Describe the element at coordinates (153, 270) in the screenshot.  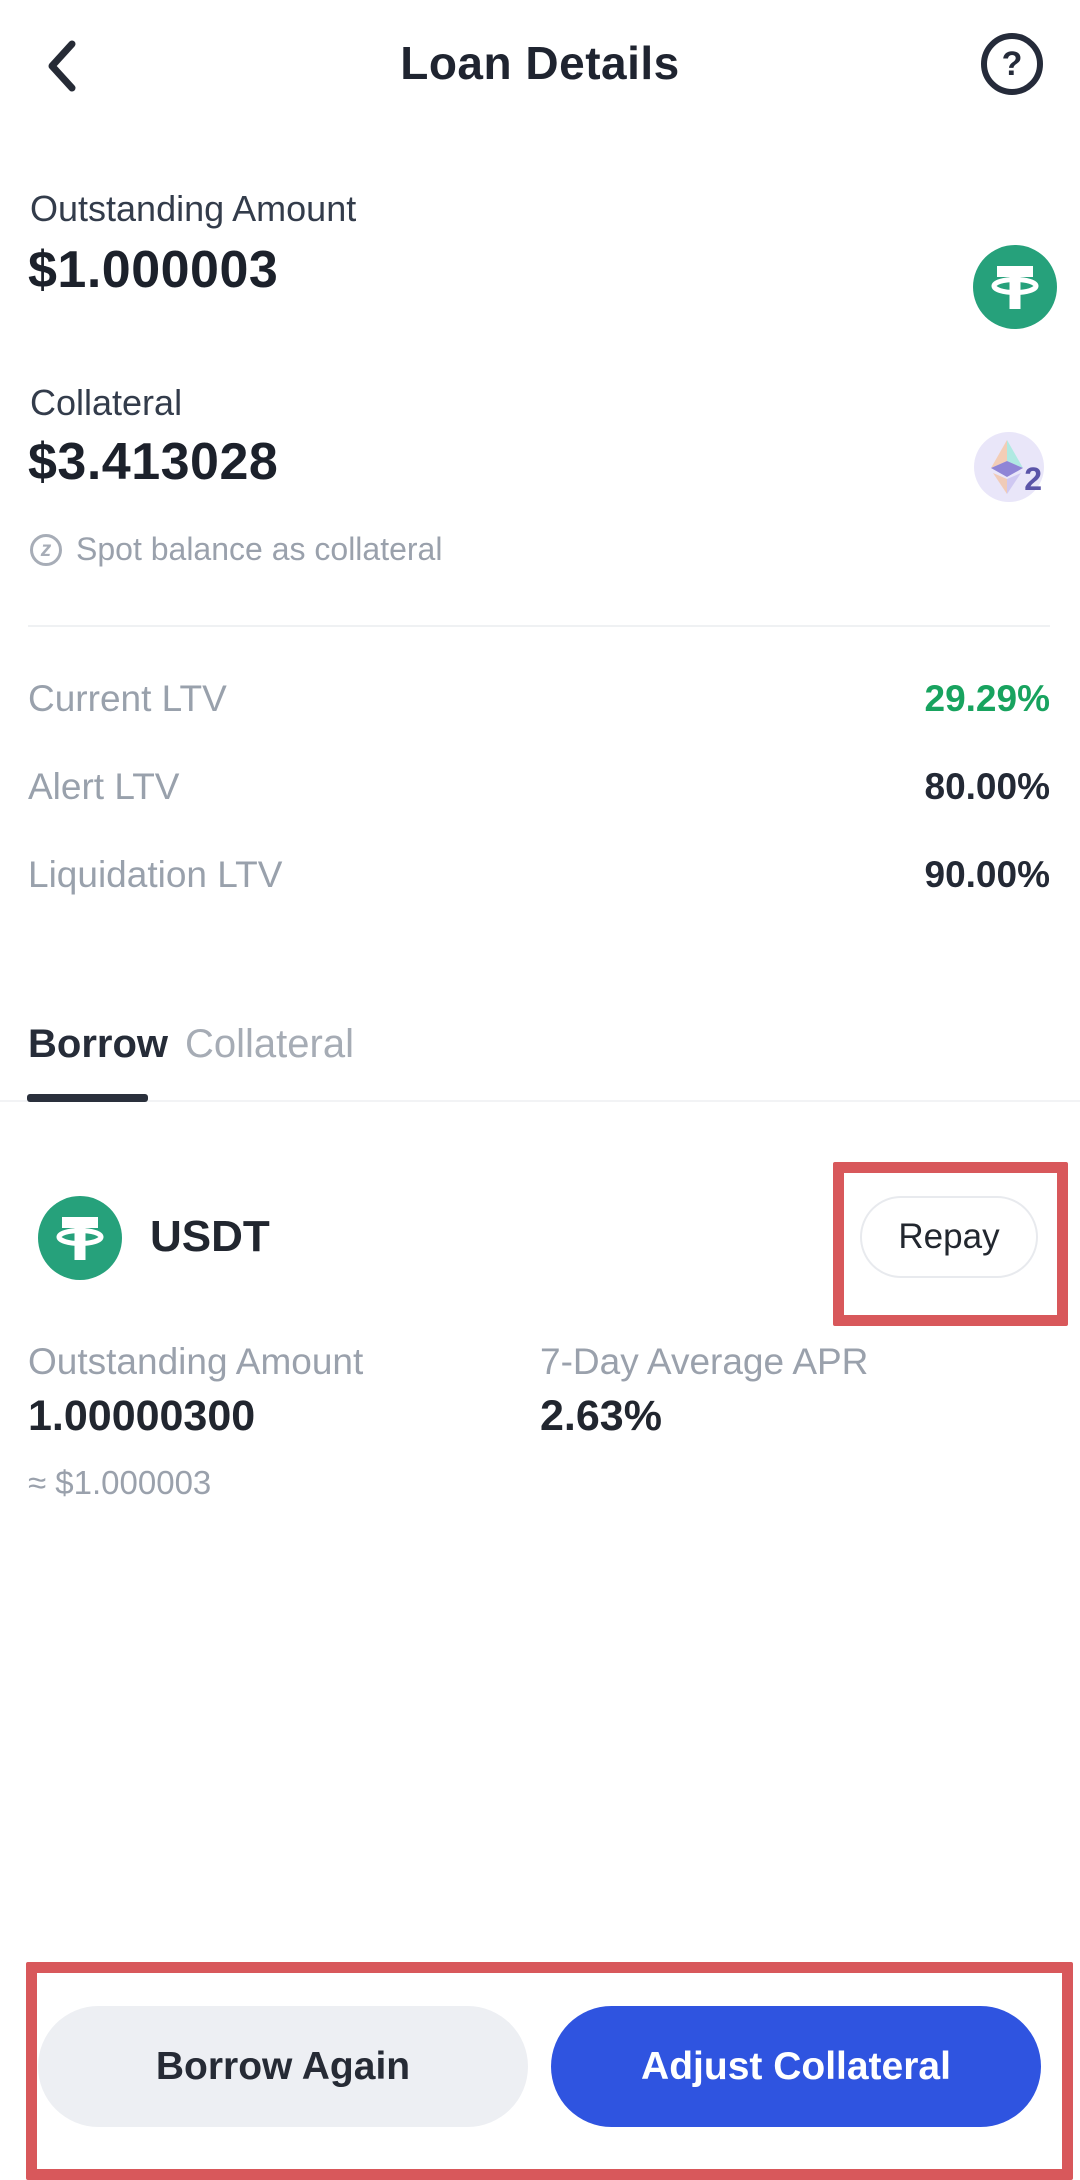
I see `outstanding-amount-value: $1.000003` at that location.